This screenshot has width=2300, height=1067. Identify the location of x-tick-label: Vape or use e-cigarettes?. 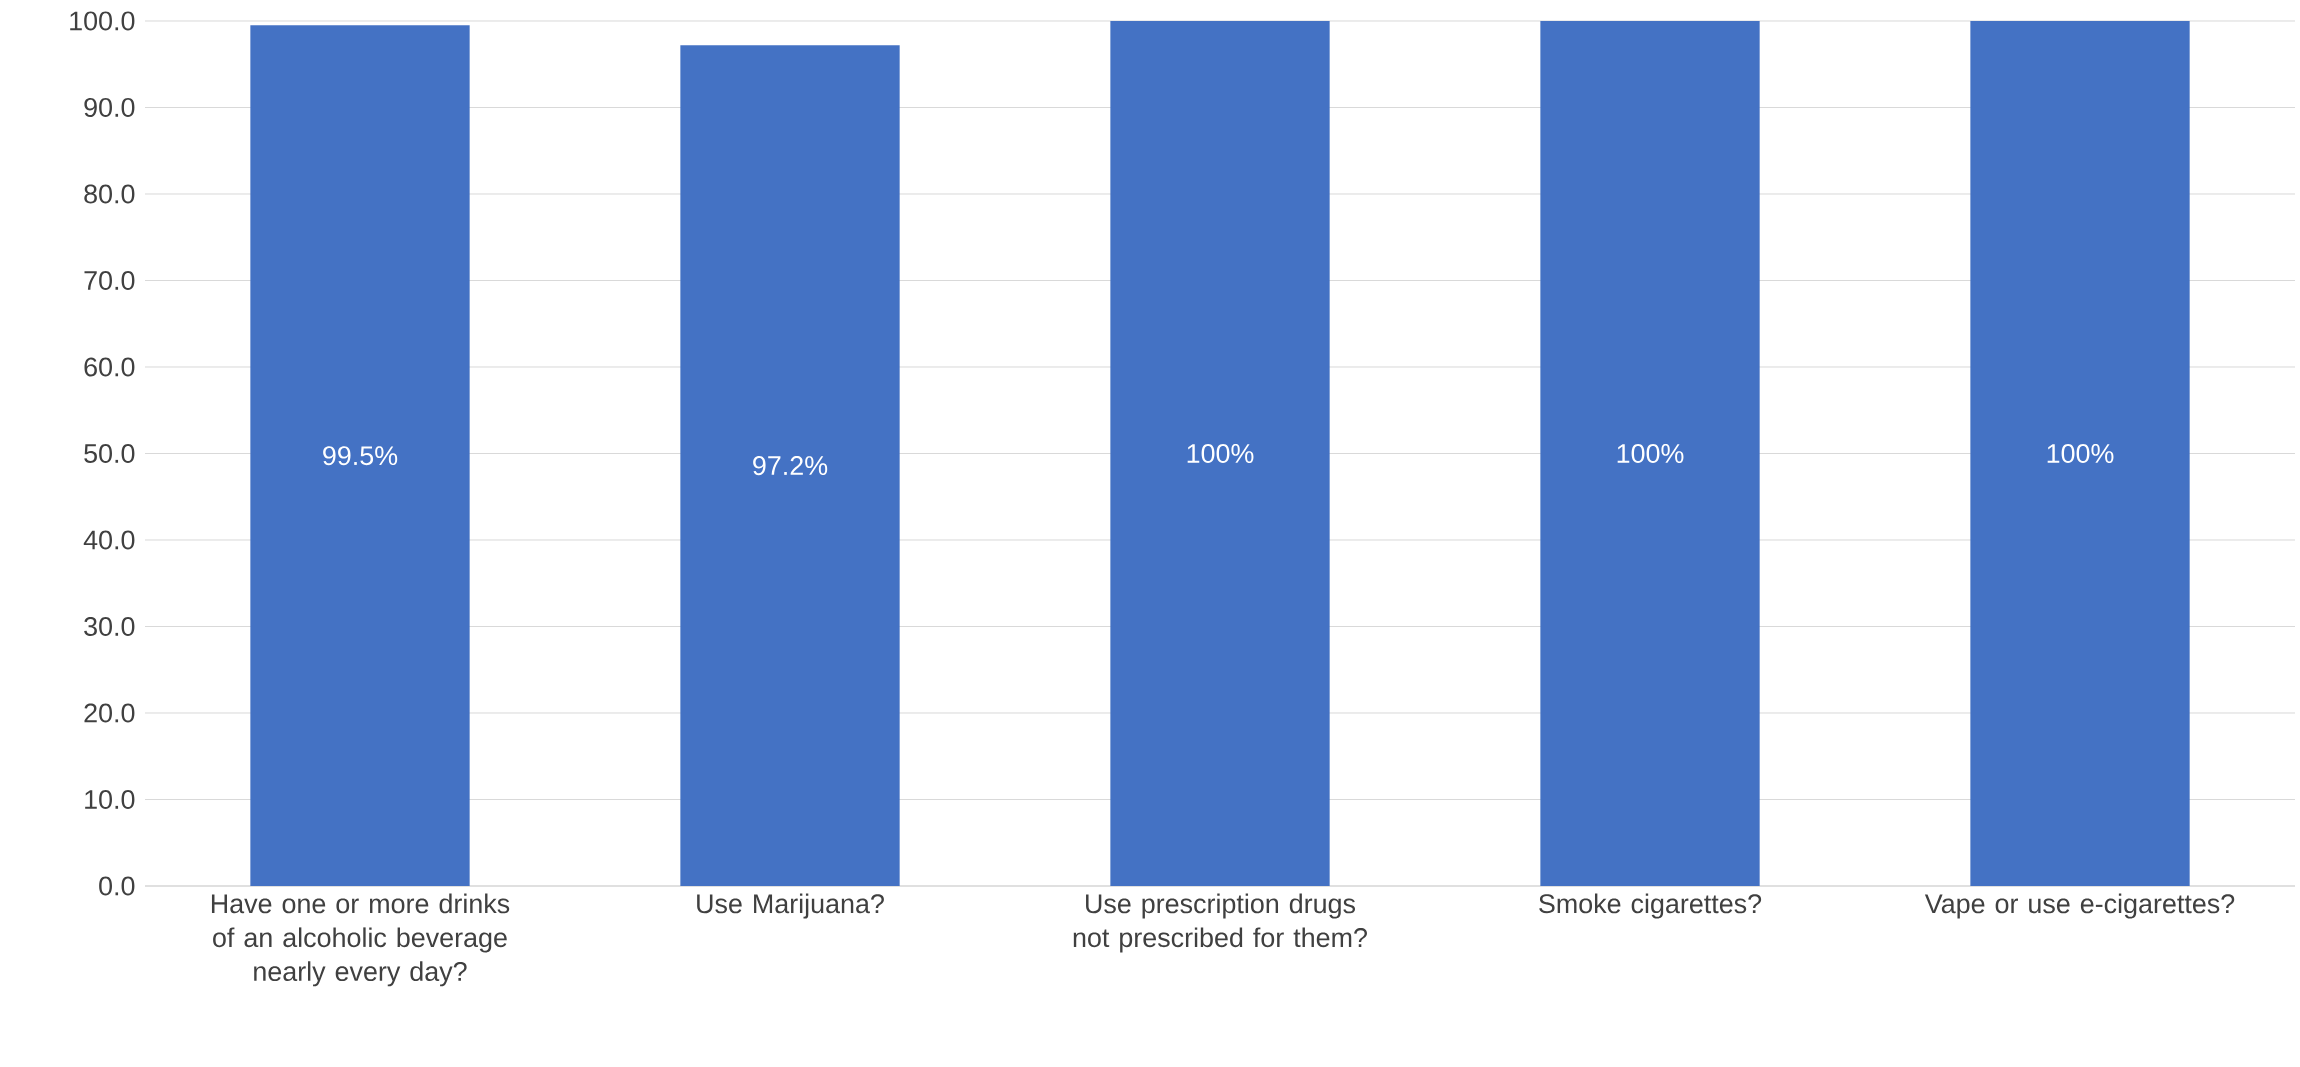
(2079, 906).